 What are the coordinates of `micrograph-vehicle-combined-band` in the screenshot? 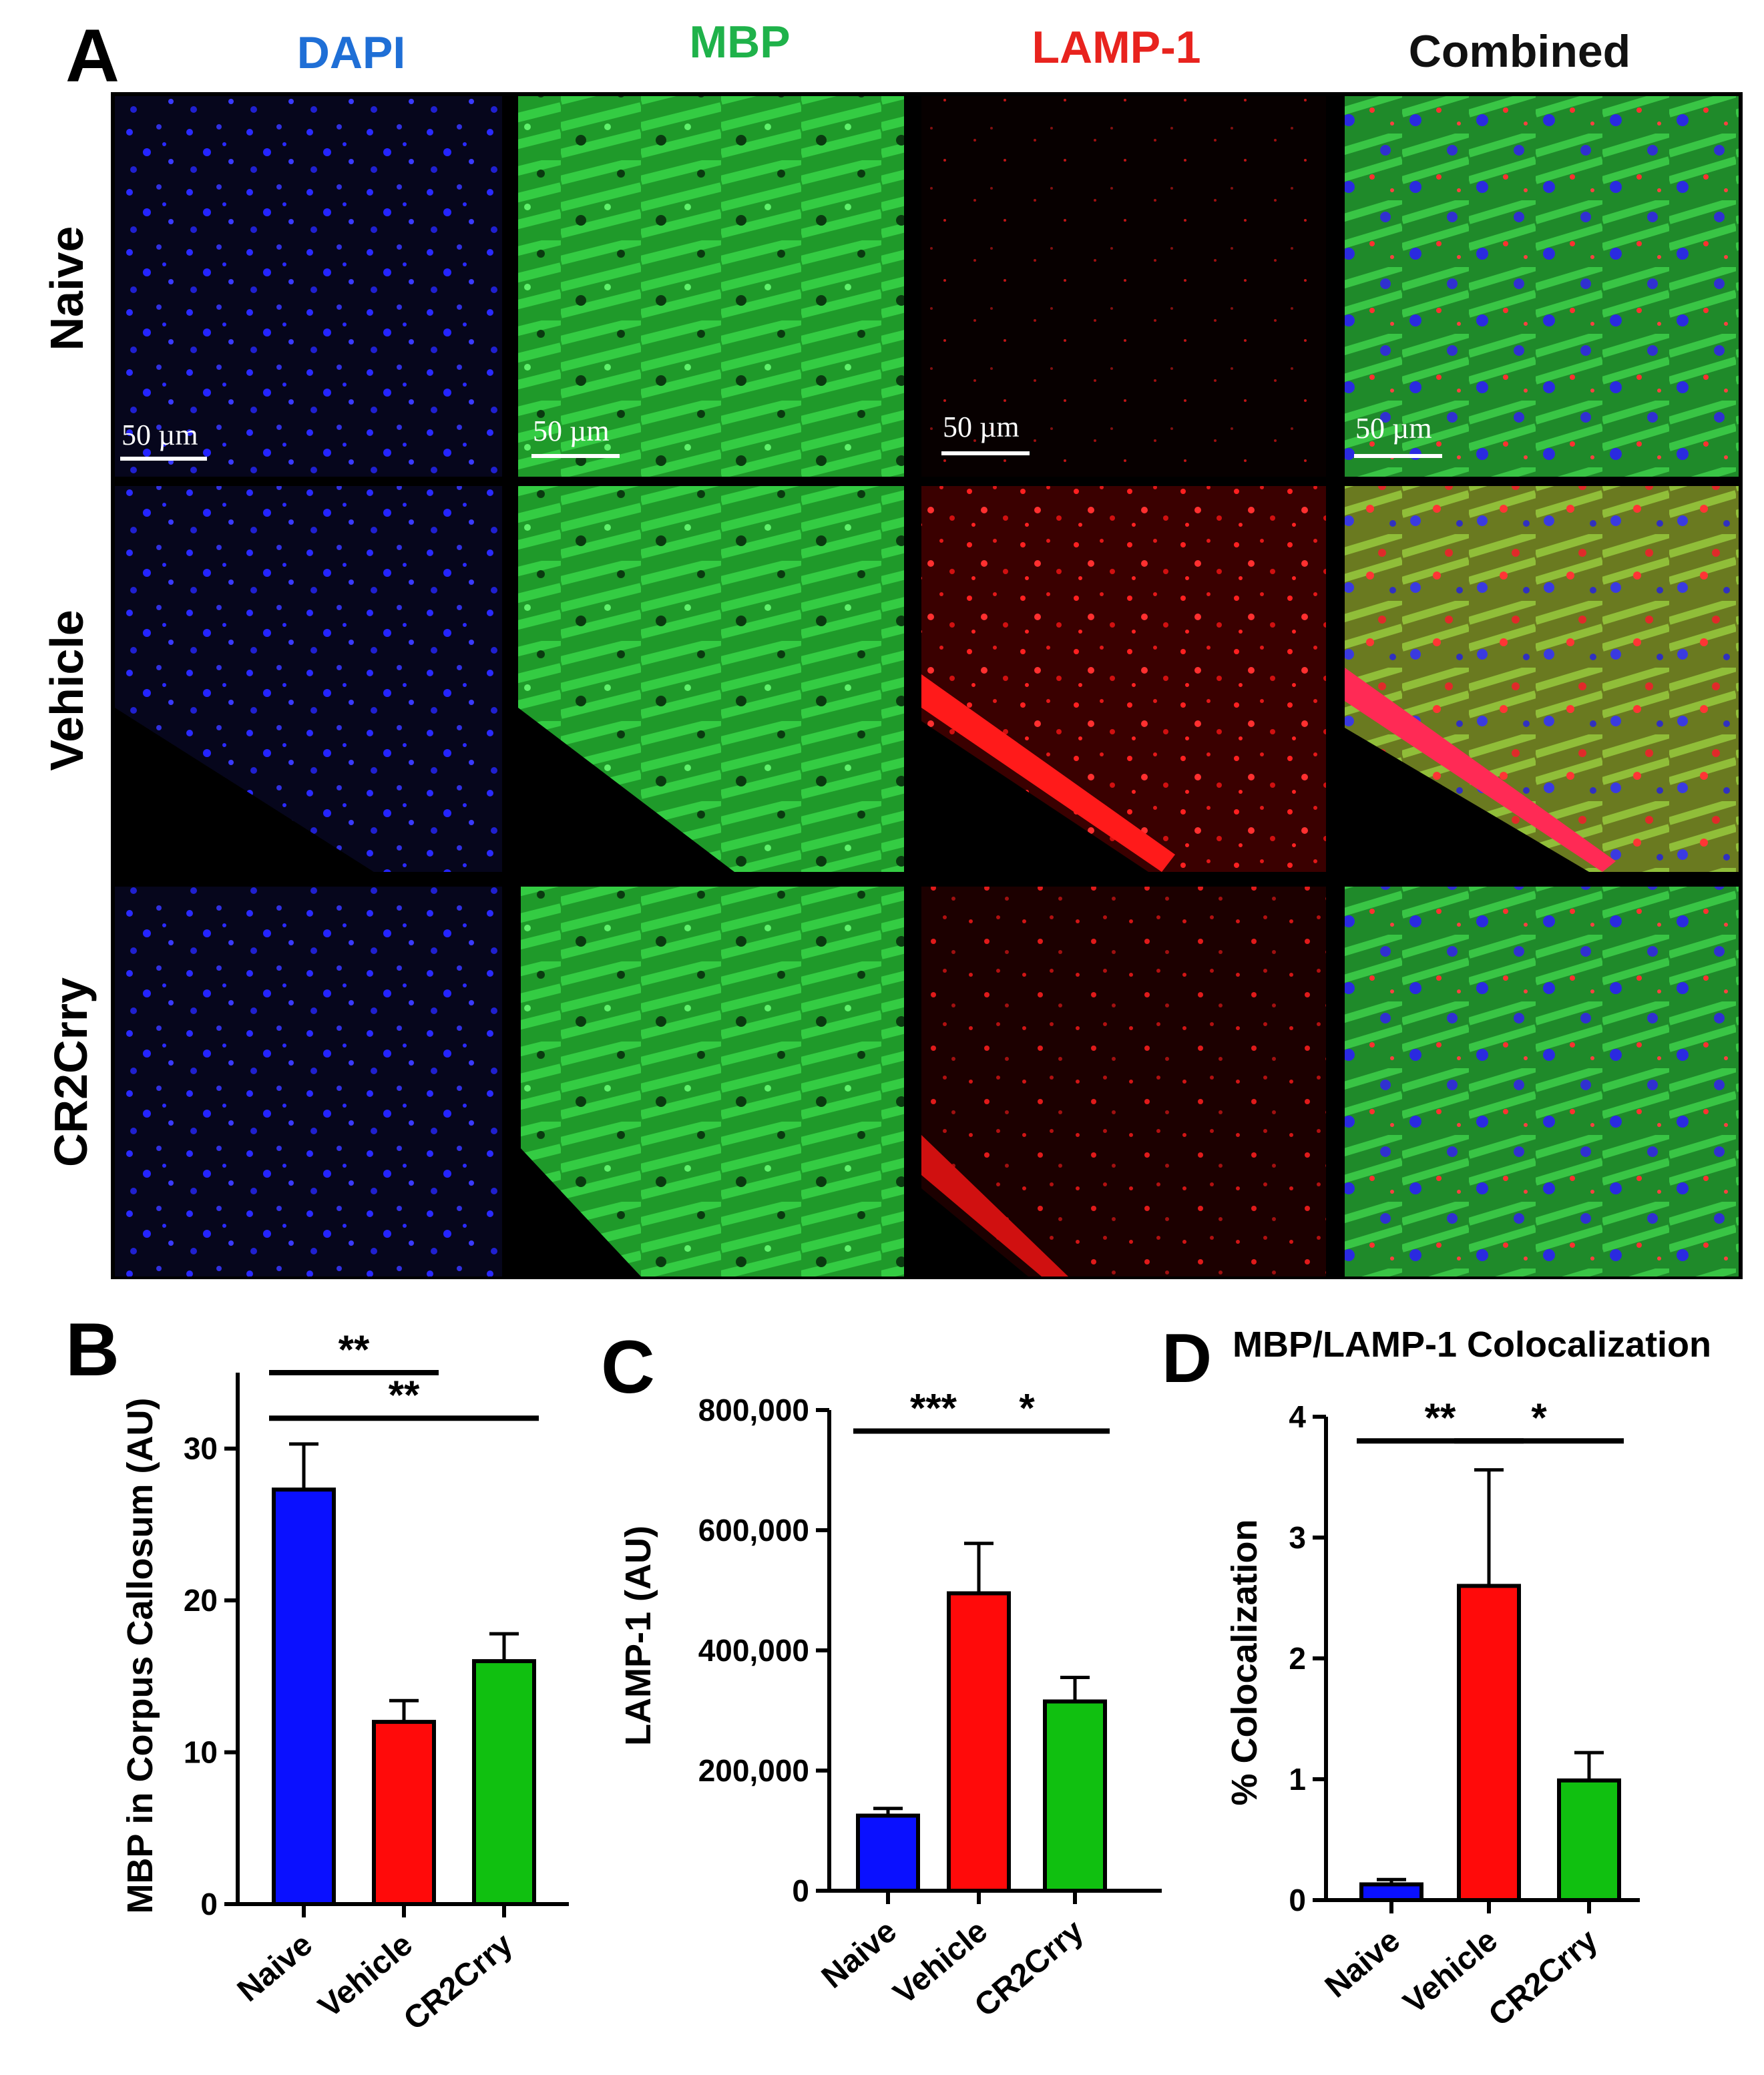 It's located at (1481, 770).